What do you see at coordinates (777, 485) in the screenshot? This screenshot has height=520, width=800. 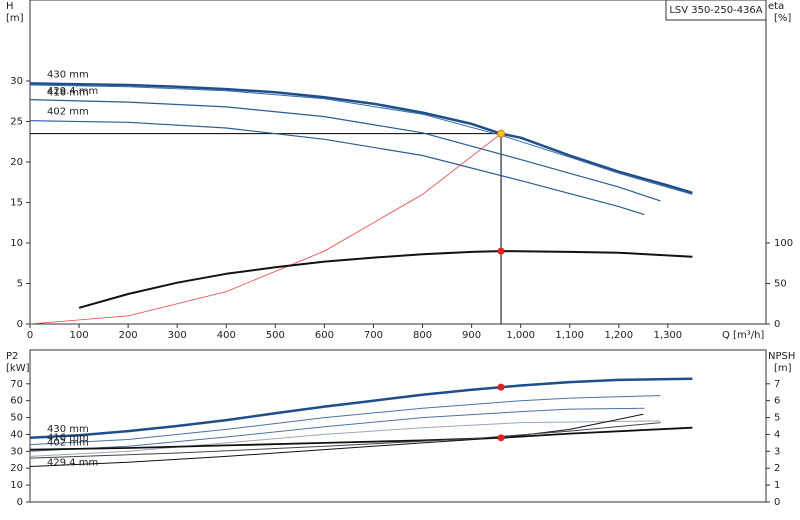 I see `y2-tick-label: 1` at bounding box center [777, 485].